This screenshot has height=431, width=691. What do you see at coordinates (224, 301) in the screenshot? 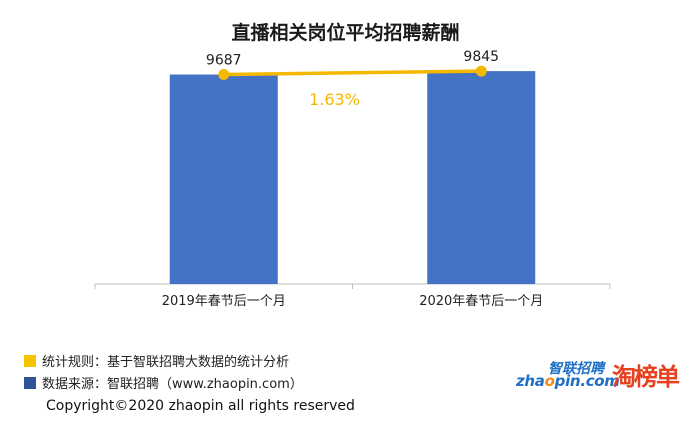
I see `x-tick-label: 2019年春节后一个月` at bounding box center [224, 301].